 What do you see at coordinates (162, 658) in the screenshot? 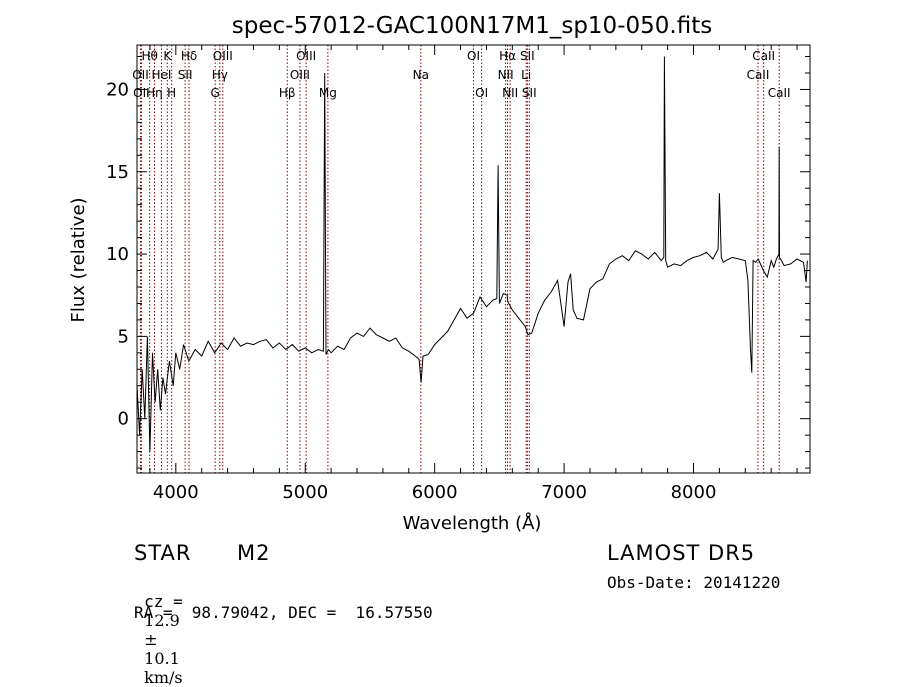
I see `cz-error: 10.1` at bounding box center [162, 658].